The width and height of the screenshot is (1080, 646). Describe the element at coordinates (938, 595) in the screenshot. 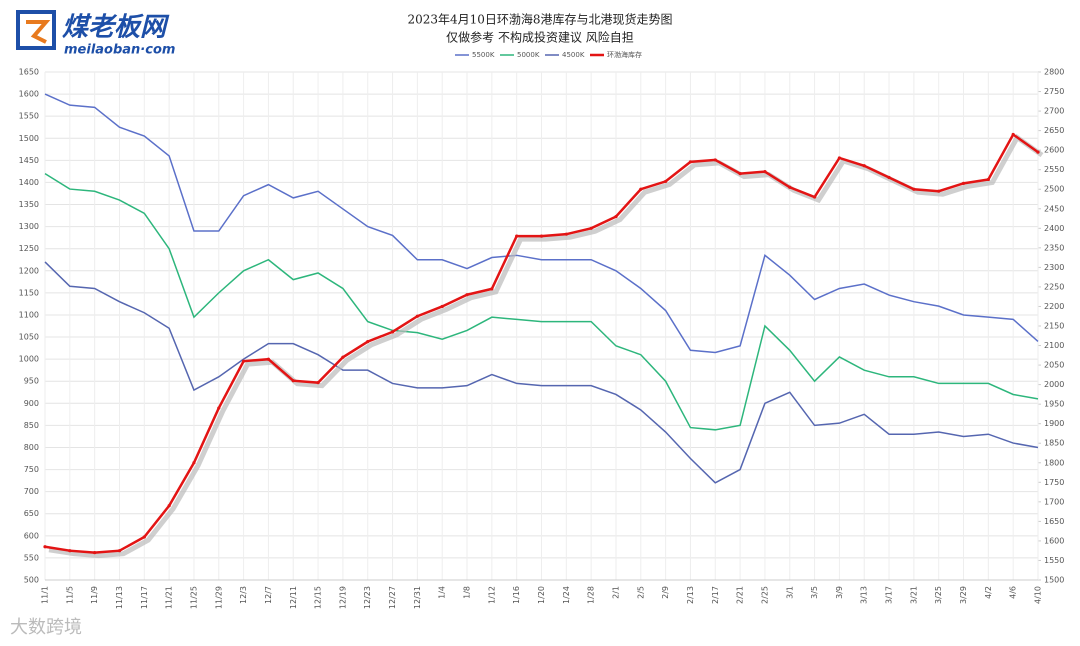

I see `x-tick-label: 3/25` at that location.